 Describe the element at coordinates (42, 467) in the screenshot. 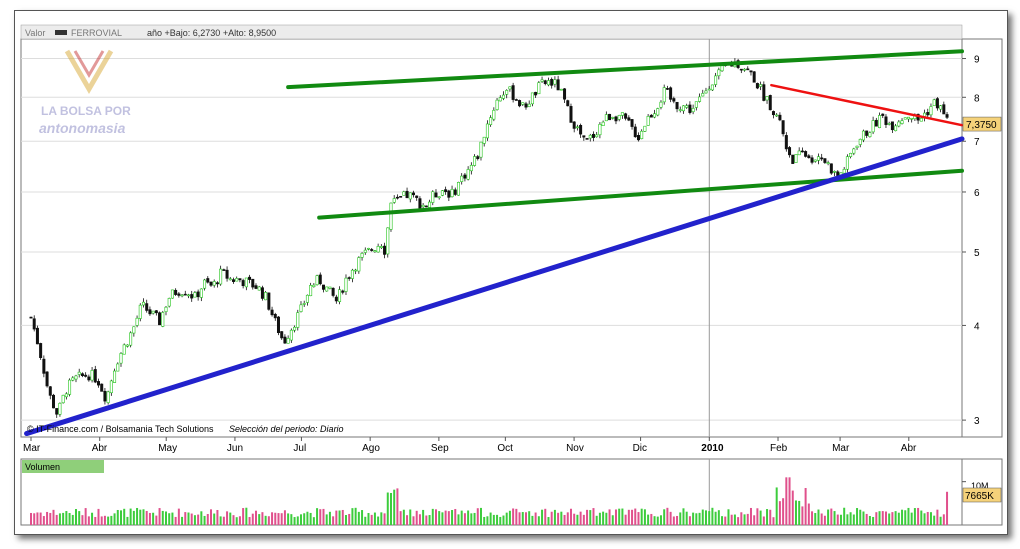

I see `volume-title: Volumen` at that location.